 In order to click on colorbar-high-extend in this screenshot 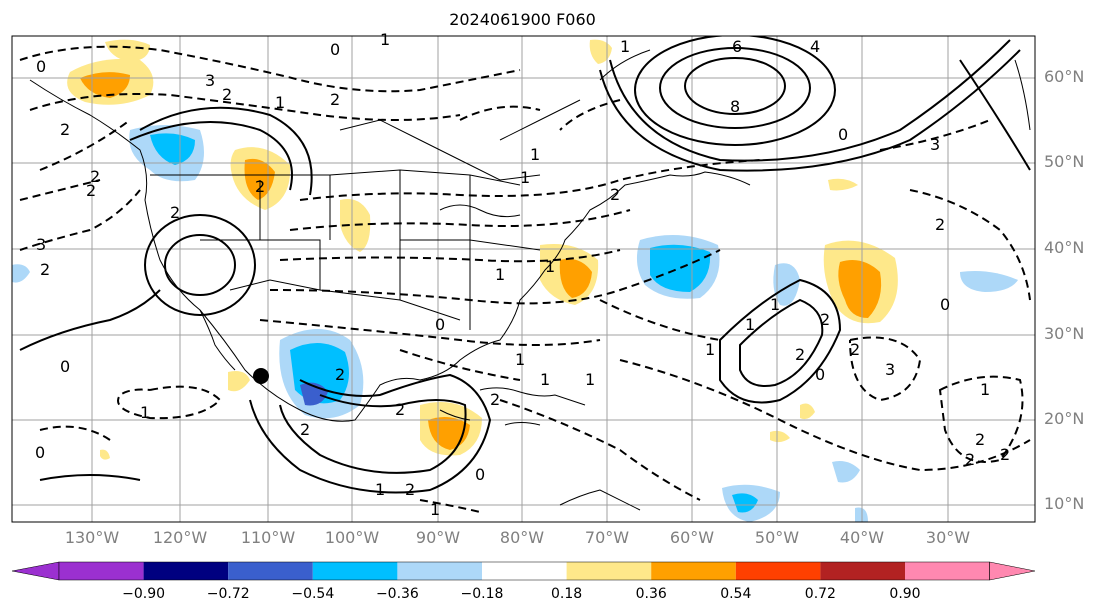, I will do `click(1012, 571)`.